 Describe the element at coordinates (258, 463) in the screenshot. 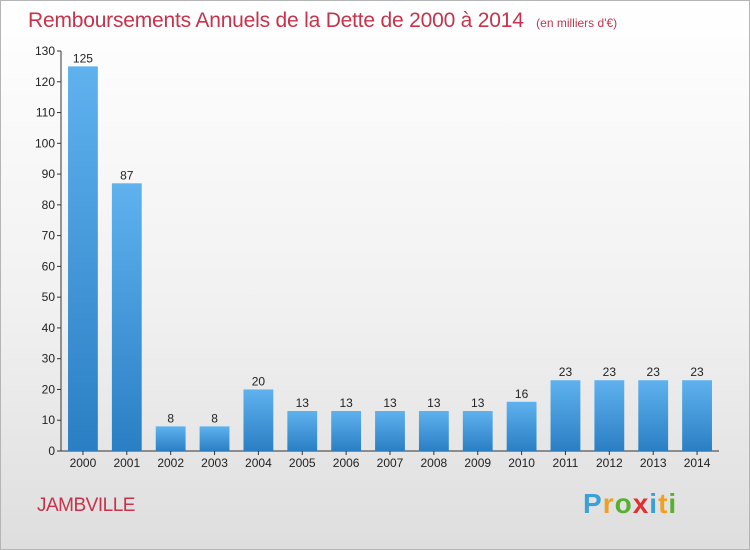

I see `x-tick-label: 2004` at that location.